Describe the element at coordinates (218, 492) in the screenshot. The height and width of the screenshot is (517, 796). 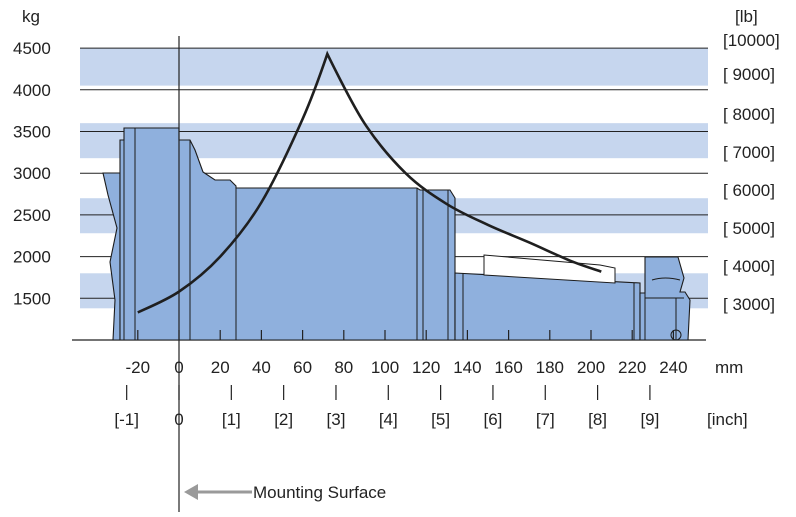
I see `mounting-surface-arrow` at that location.